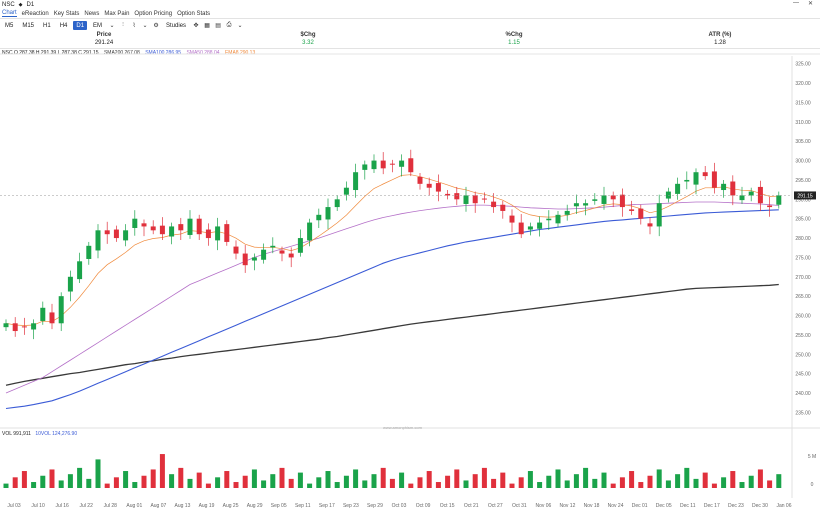 This screenshot has height=513, width=820. I want to click on symbol-dropdown-icon: ◆, so click(20, 4).